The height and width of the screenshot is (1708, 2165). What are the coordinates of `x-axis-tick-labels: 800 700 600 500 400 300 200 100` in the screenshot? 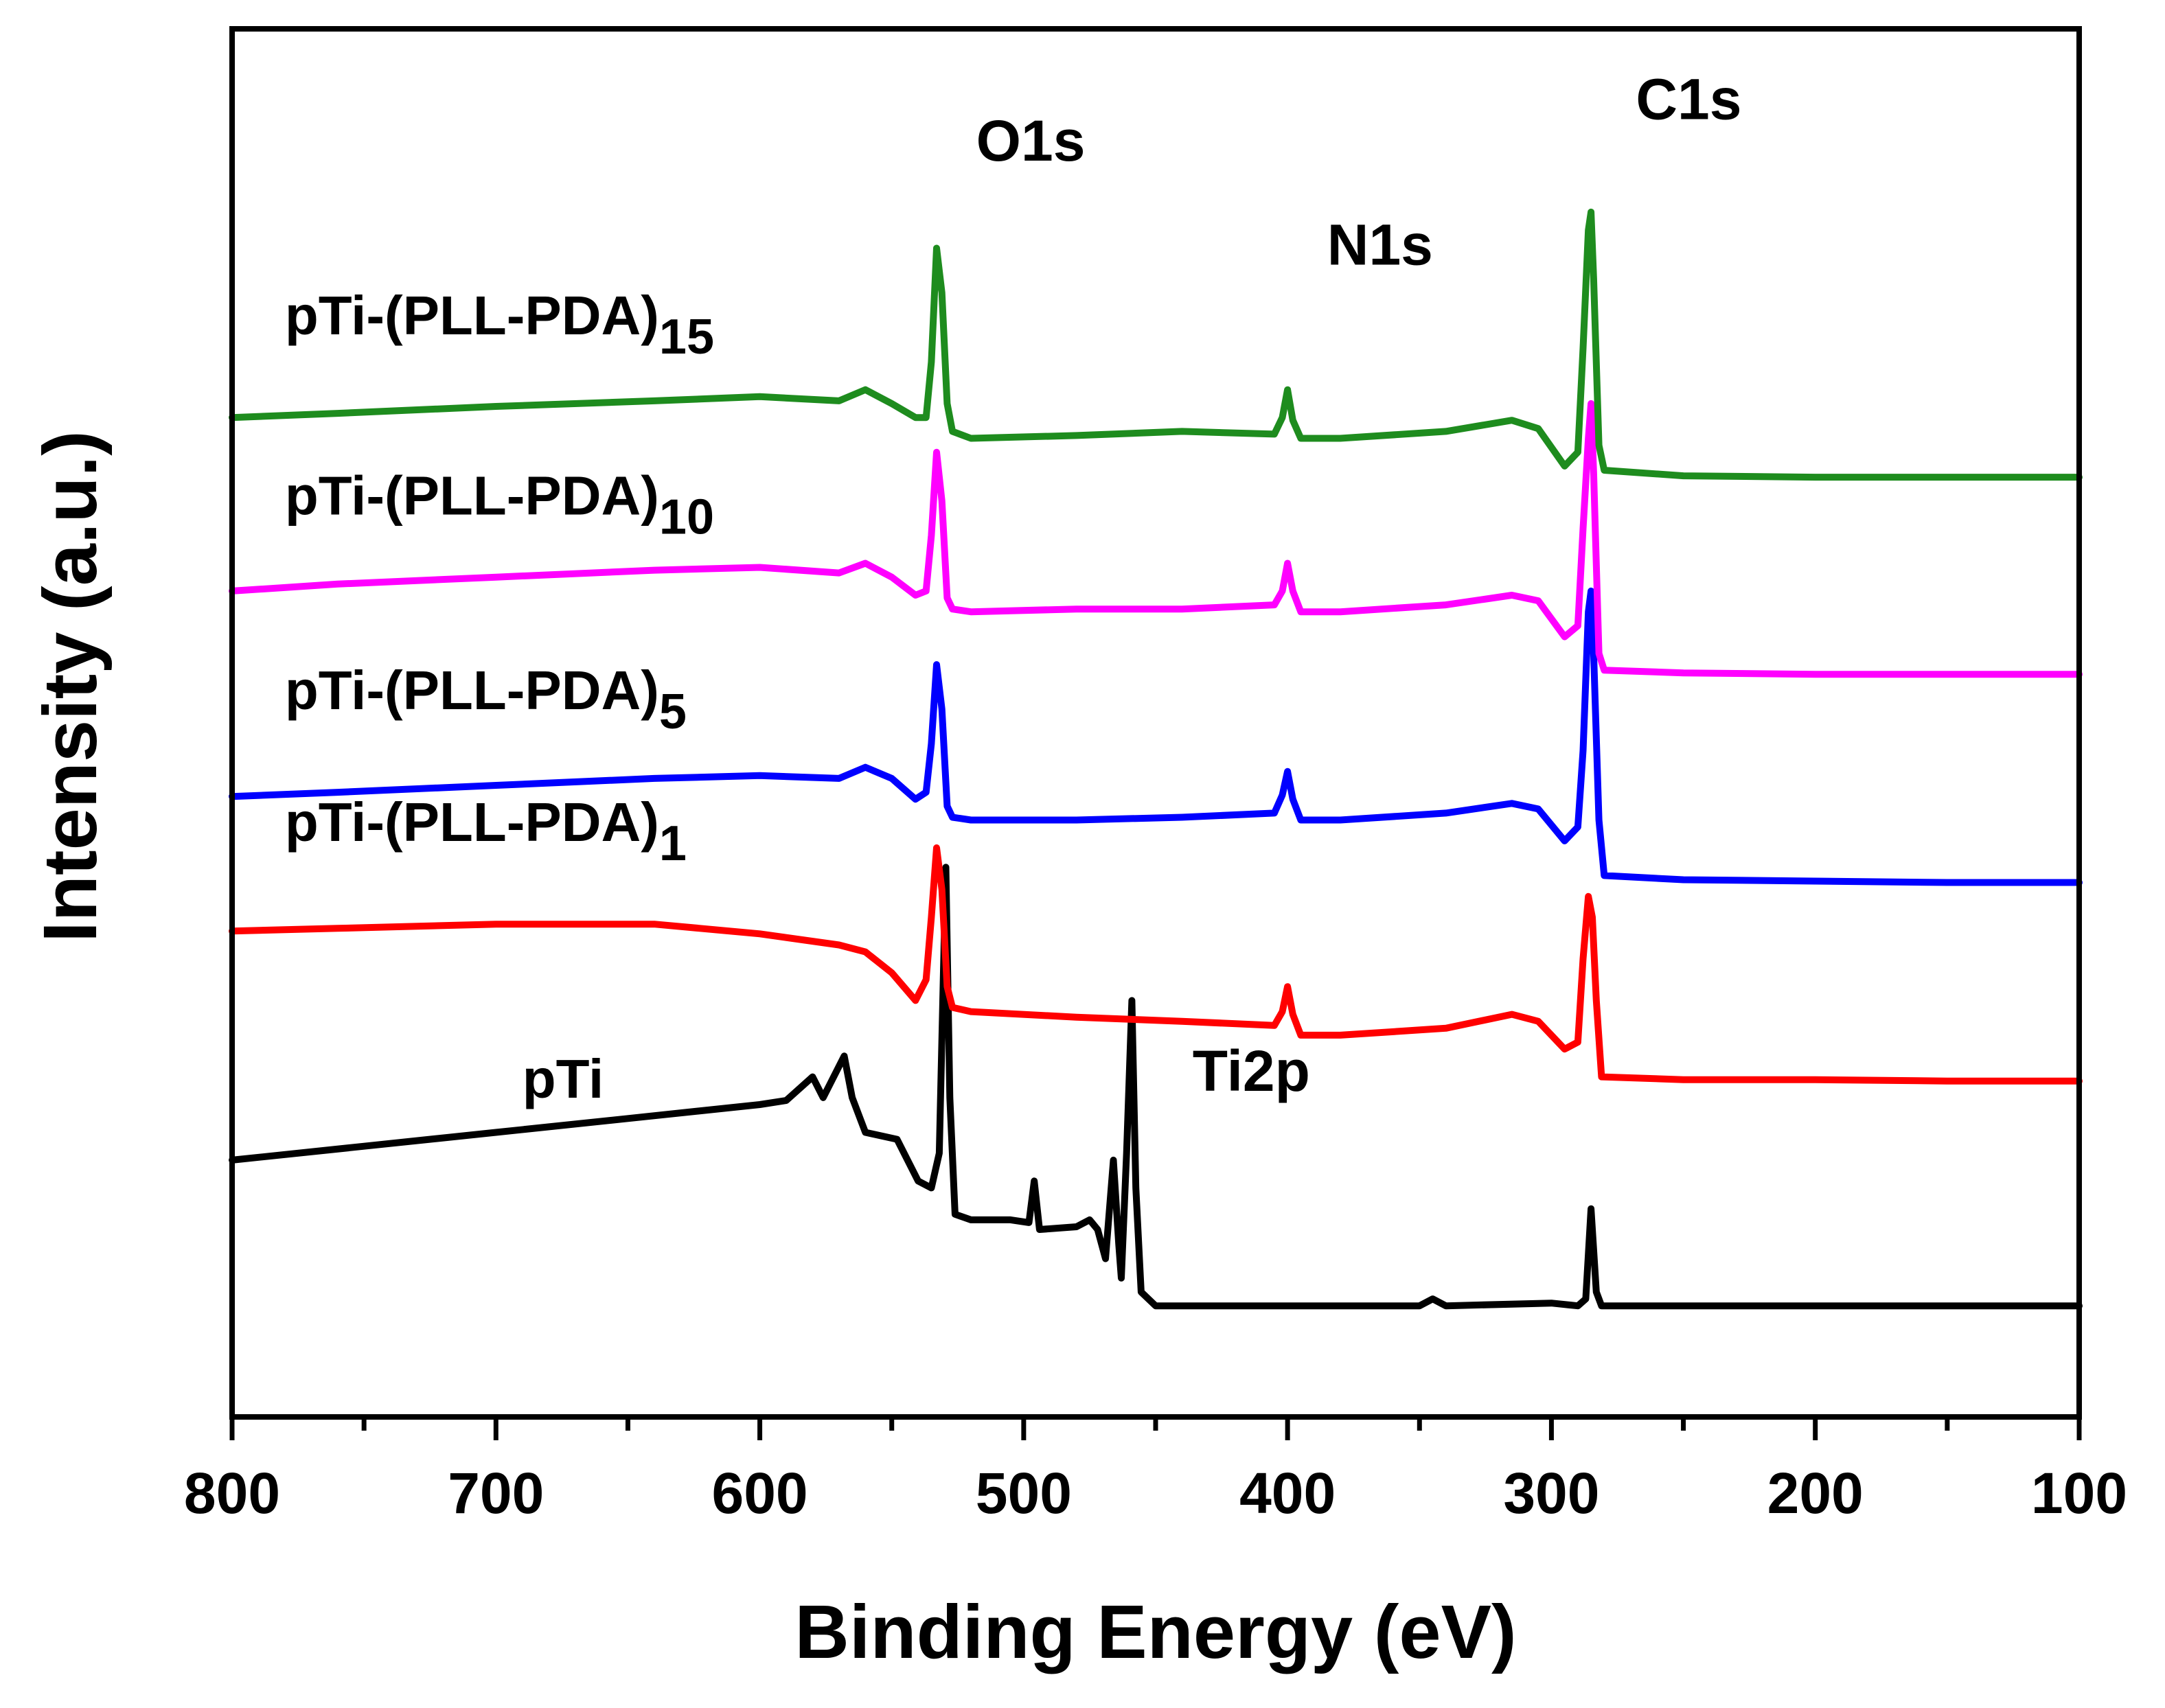 It's located at (1155, 1493).